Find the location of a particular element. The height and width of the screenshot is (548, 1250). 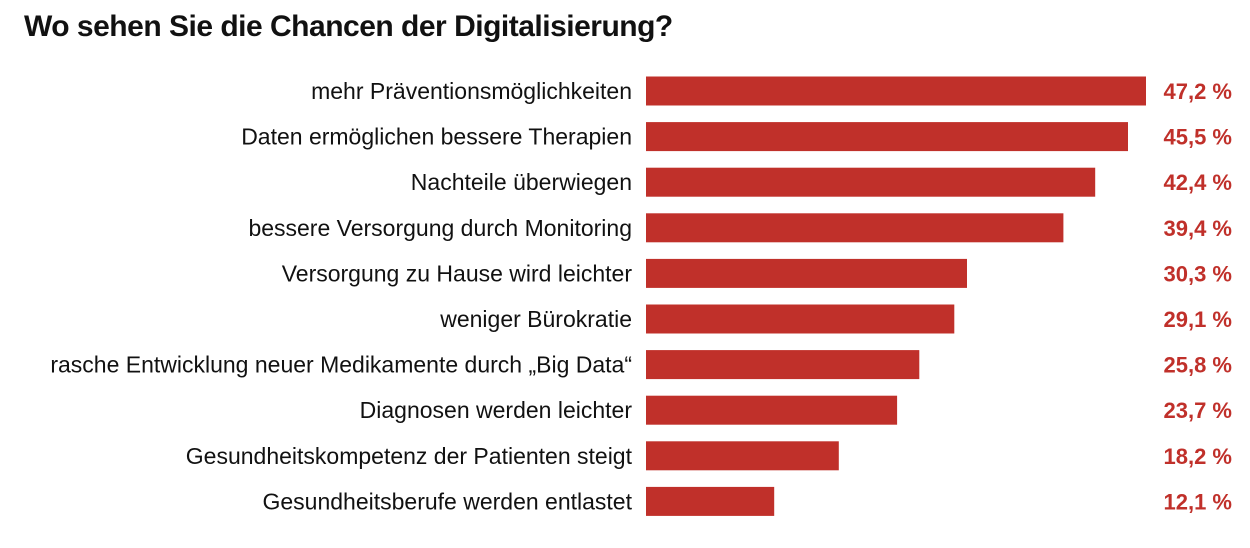

category-label-10: Gesundheitsberufe werden entlastet is located at coordinates (447, 501).